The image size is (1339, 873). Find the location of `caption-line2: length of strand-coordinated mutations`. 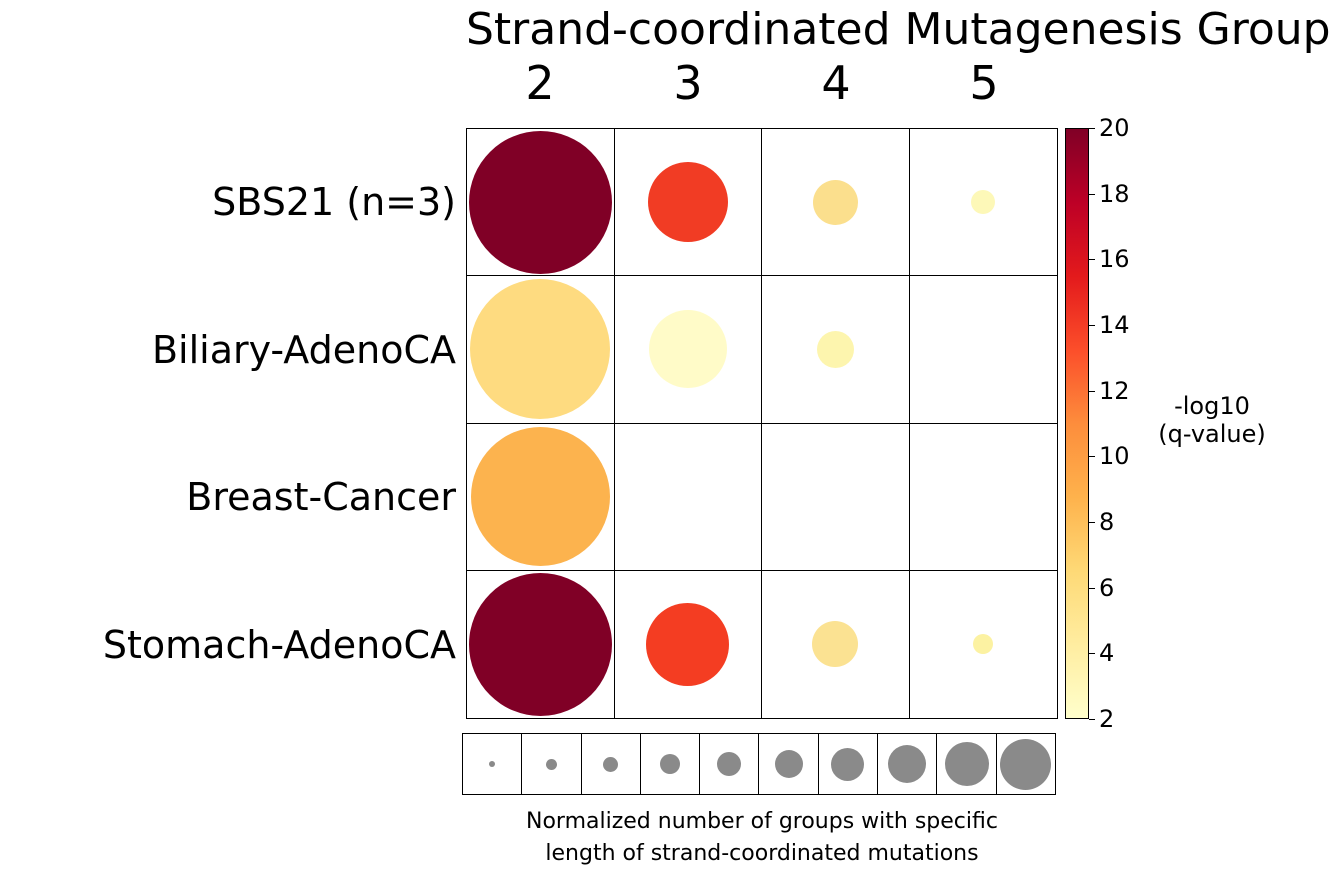

caption-line2: length of strand-coordinated mutations is located at coordinates (762, 853).